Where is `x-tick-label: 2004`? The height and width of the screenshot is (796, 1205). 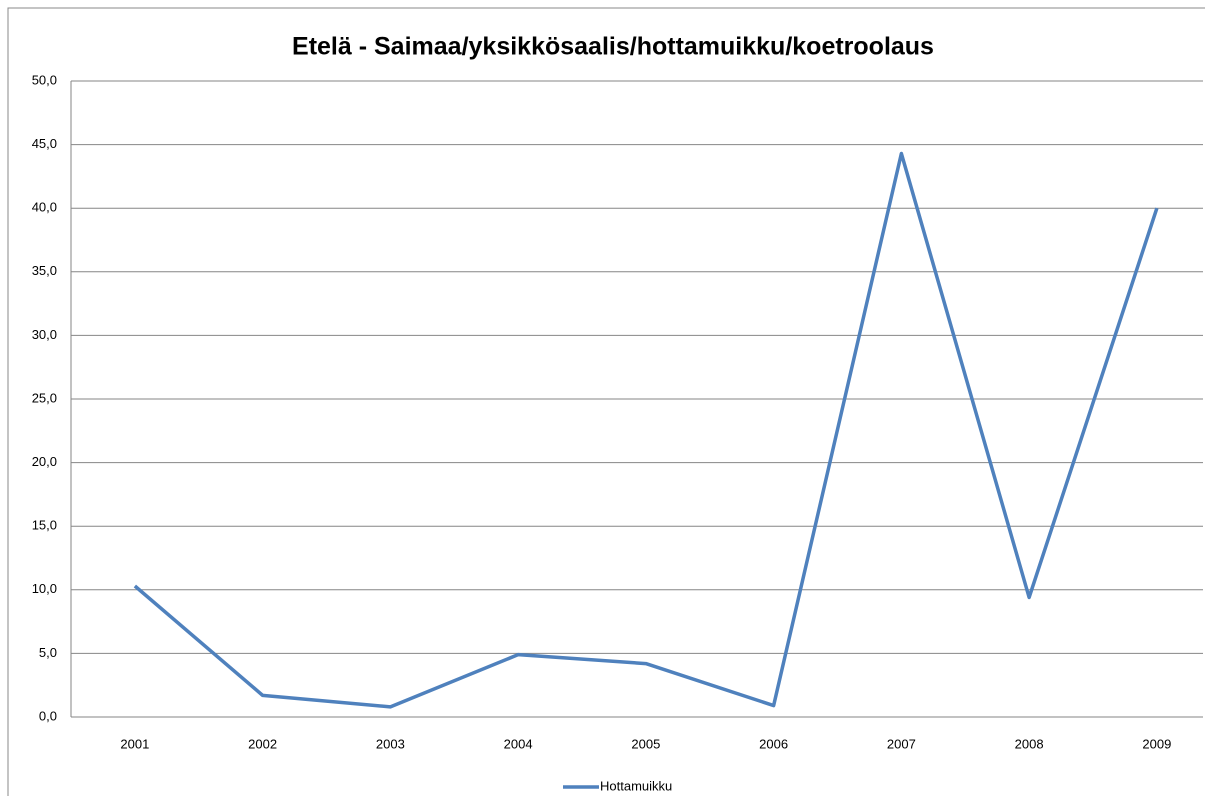
x-tick-label: 2004 is located at coordinates (518, 743).